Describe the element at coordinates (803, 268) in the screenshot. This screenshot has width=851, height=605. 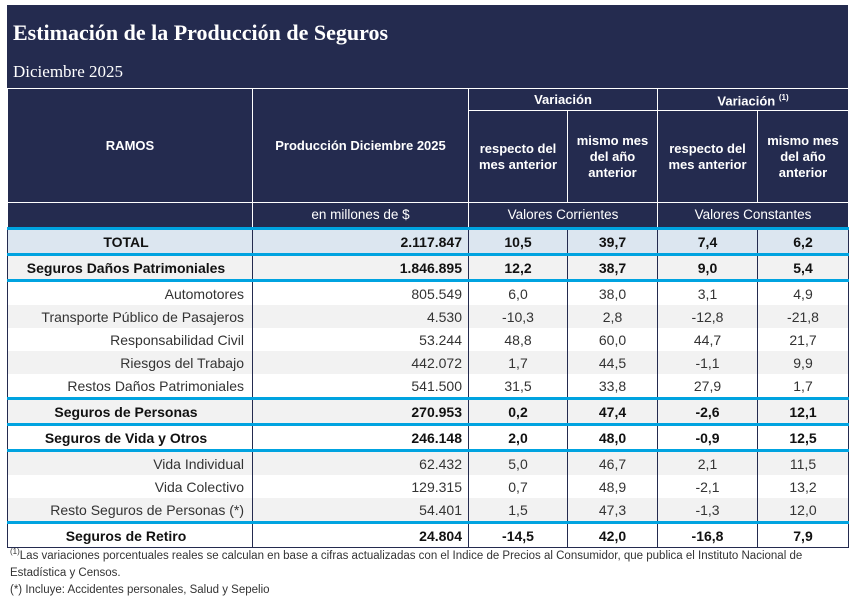
I see `var-constant-year: 5,4` at that location.